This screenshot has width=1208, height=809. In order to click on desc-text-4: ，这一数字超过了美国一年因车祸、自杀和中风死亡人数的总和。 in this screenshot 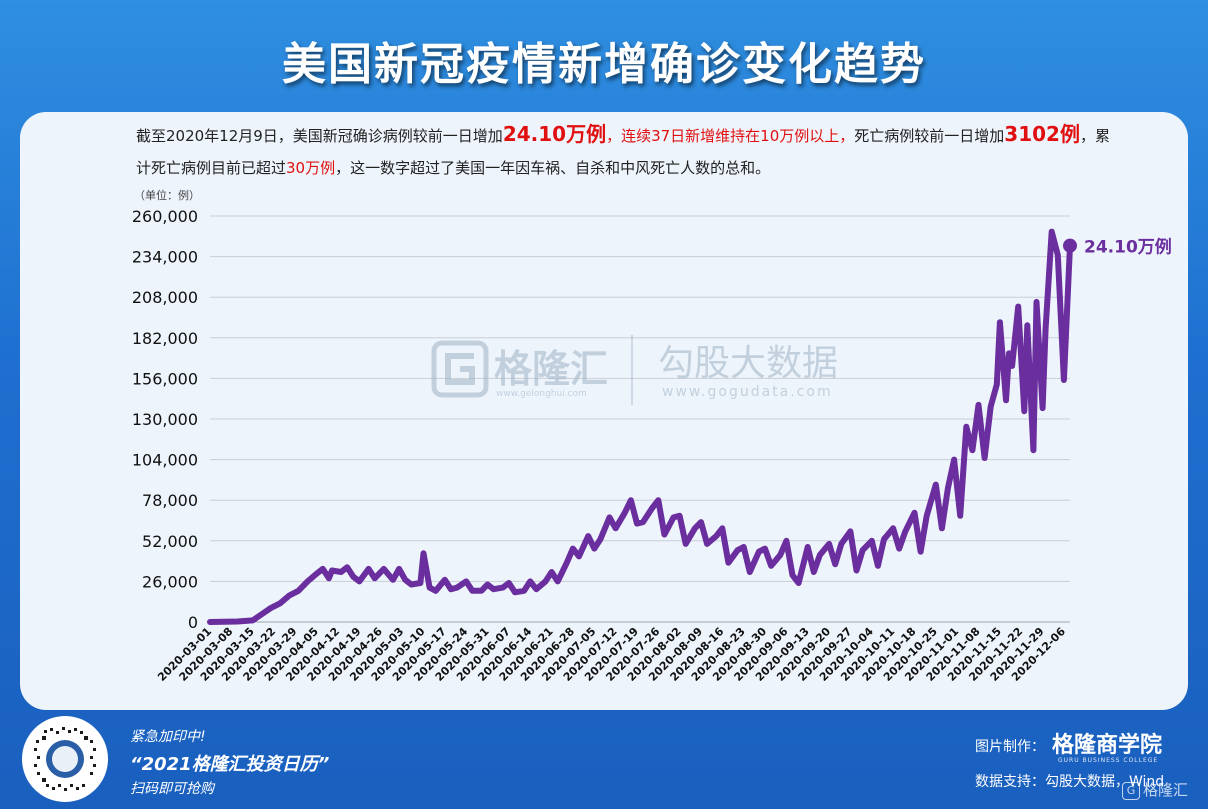, I will do `click(553, 168)`.